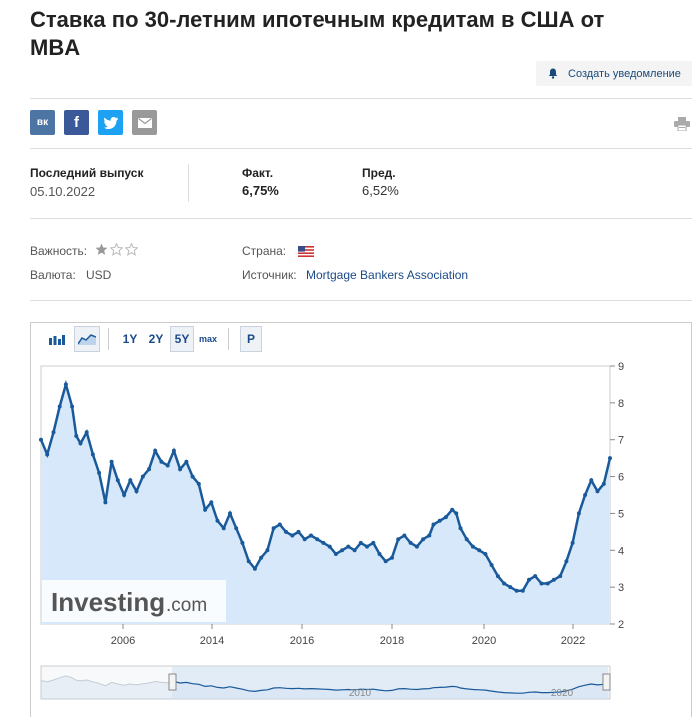  I want to click on area-chart-toggle, so click(87, 339).